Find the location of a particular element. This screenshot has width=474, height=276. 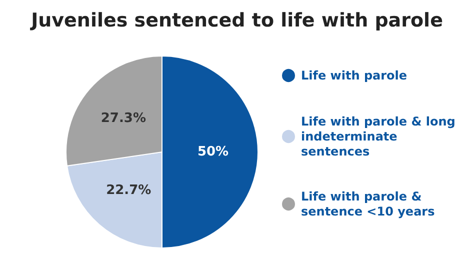

legend-label: Life with parole is located at coordinates (354, 75).